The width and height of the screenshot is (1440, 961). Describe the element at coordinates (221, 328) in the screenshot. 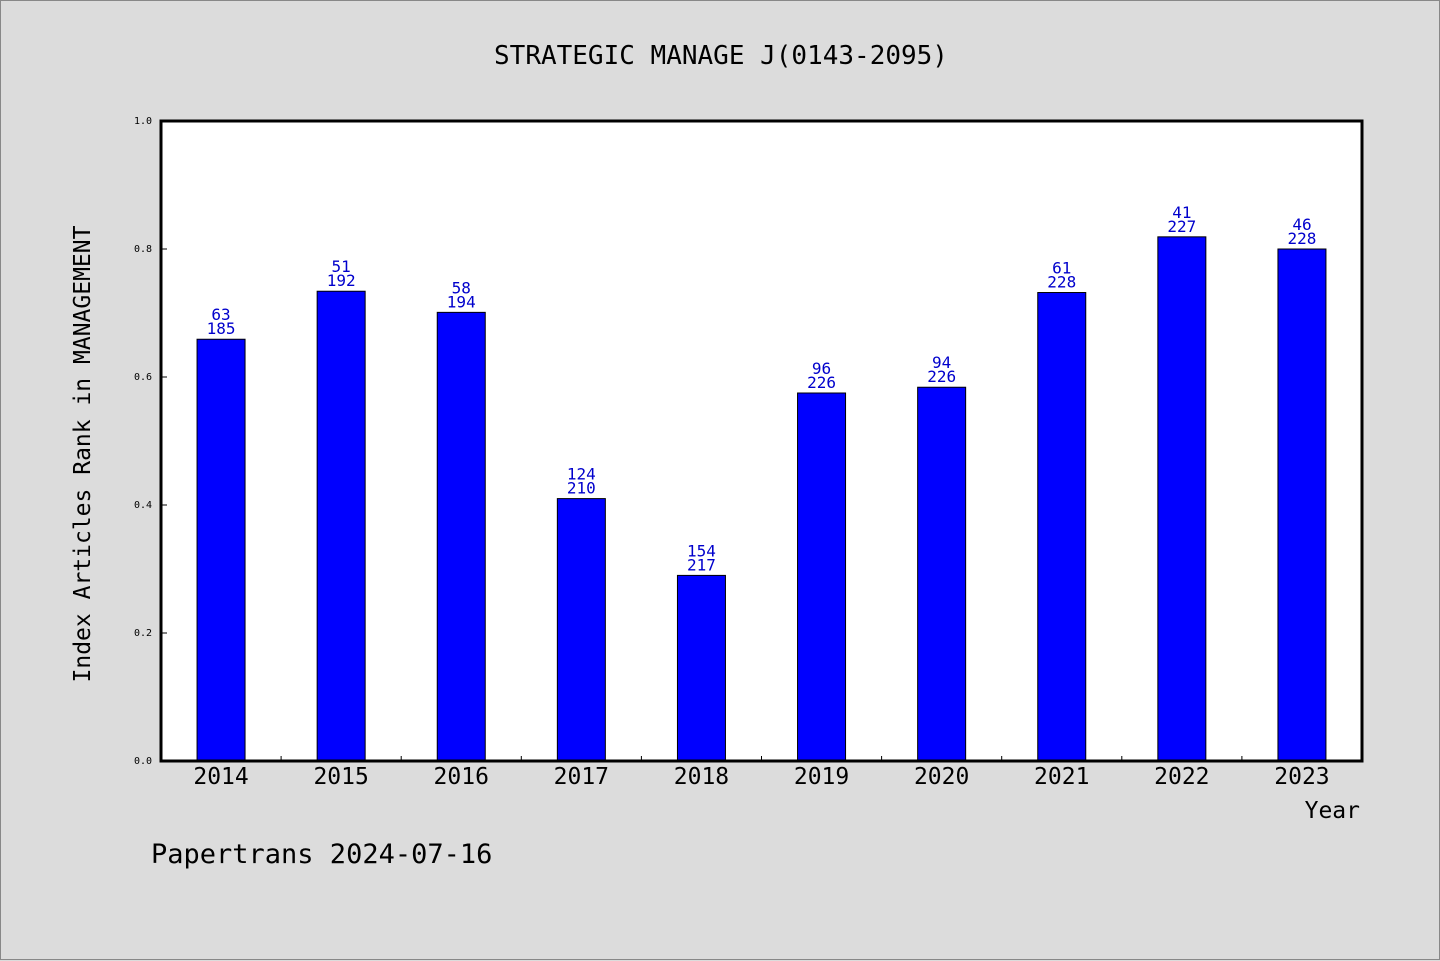

I see `total-label-2014: 185` at that location.